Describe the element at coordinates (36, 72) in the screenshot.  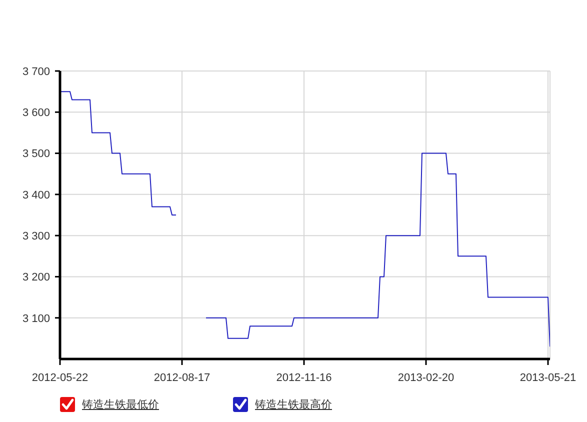
I see `y-tick-label: 3 700` at that location.